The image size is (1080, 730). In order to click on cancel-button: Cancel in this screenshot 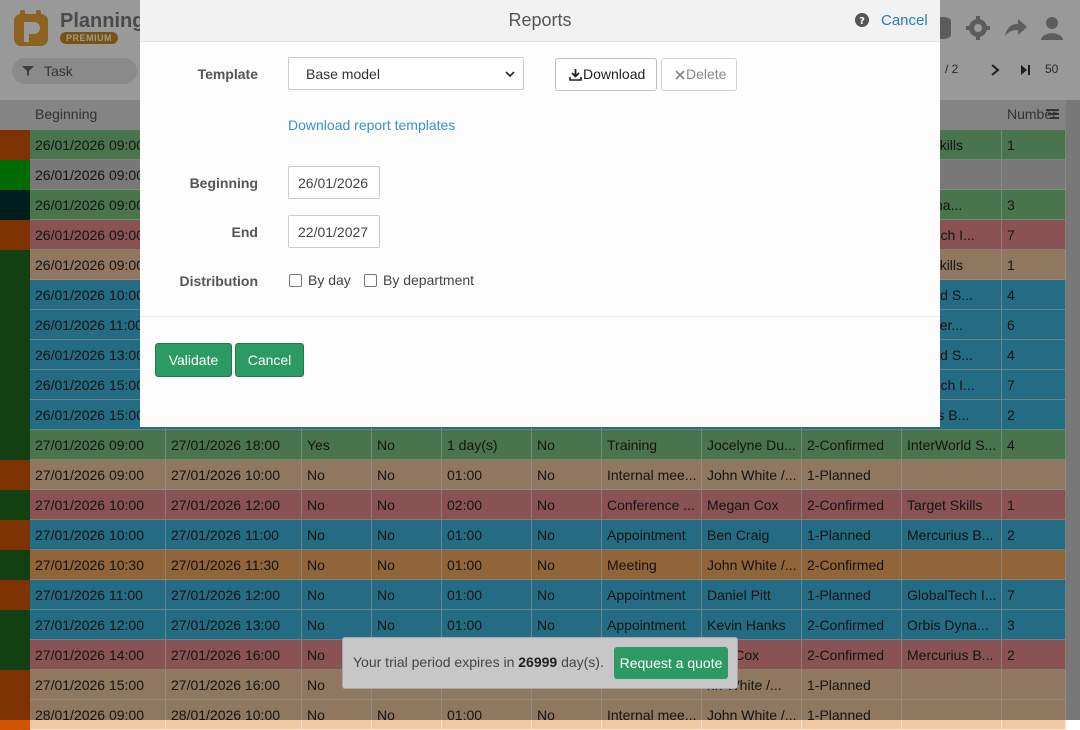, I will do `click(269, 360)`.